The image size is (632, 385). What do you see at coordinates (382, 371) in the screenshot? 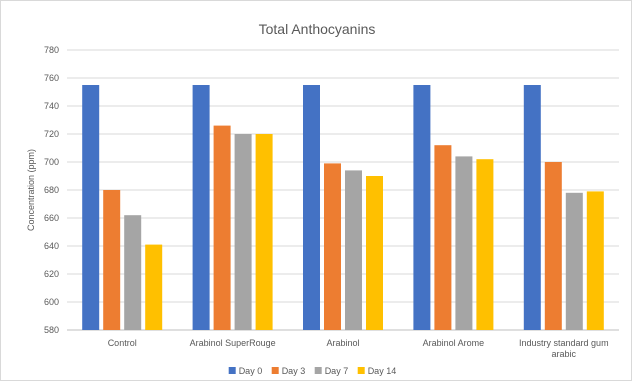
I see `legend-label: Day 14` at bounding box center [382, 371].